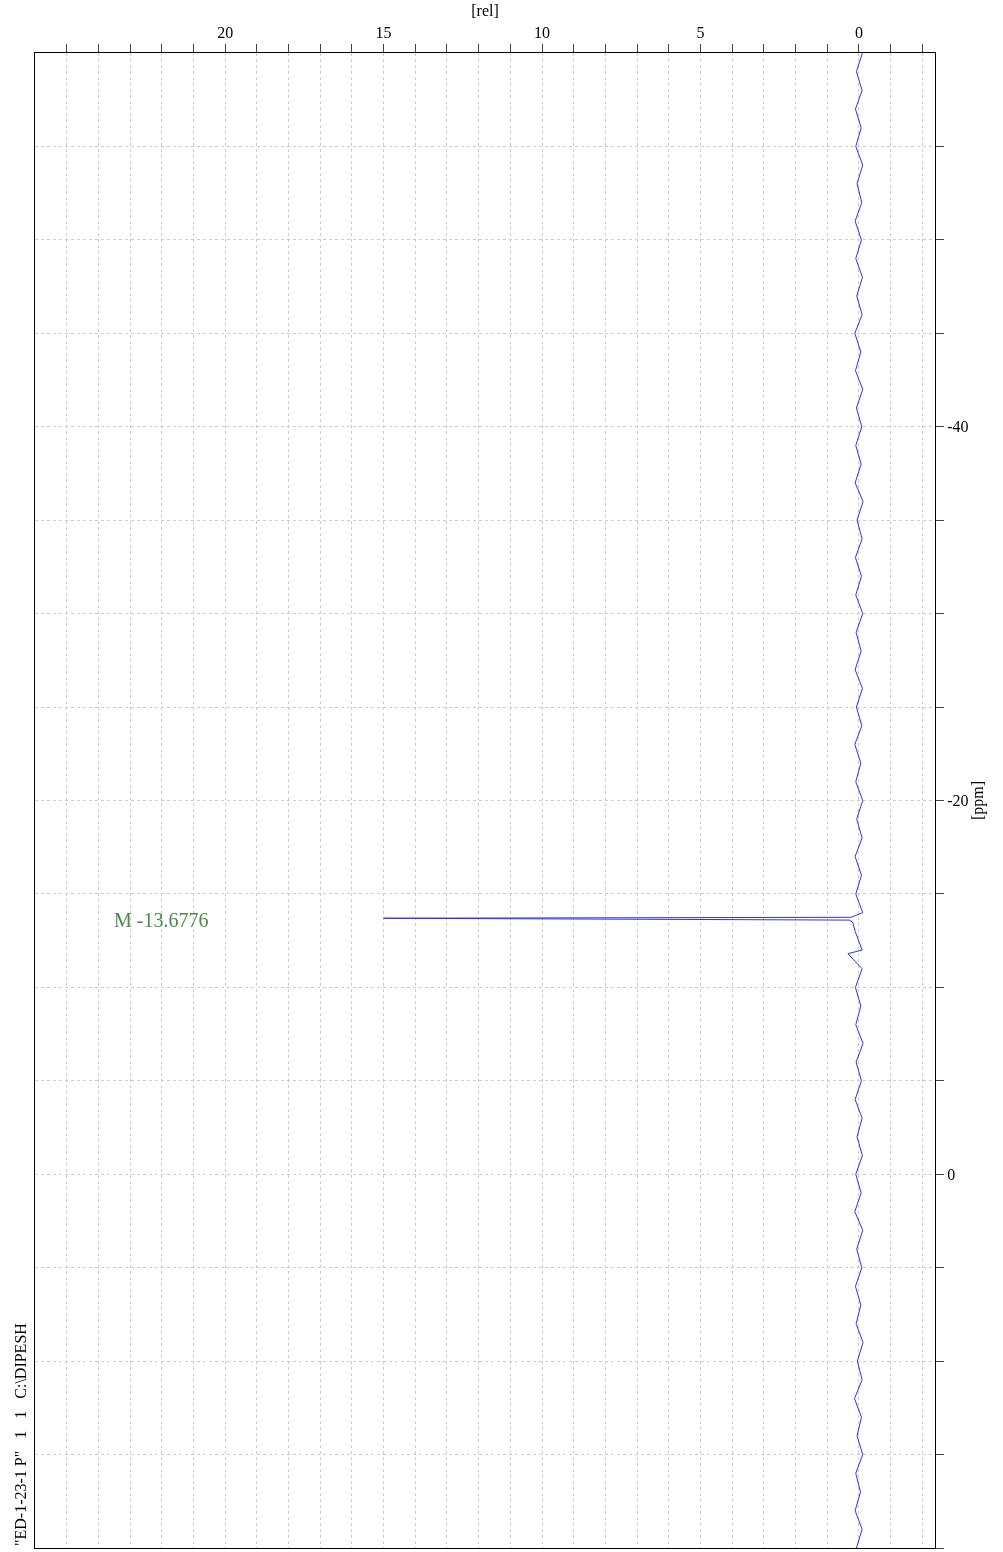 This screenshot has height=1552, width=1003. What do you see at coordinates (700, 32) in the screenshot?
I see `x-tick-label: 5` at bounding box center [700, 32].